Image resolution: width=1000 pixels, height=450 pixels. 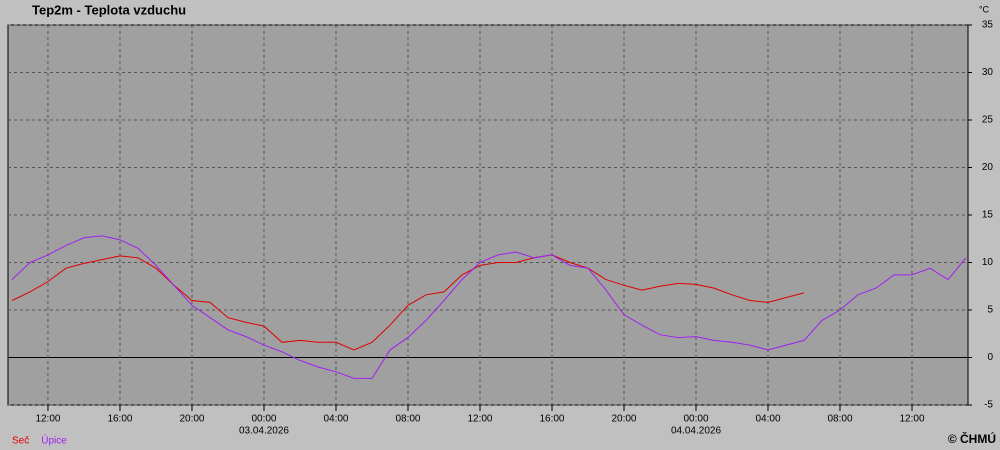 What do you see at coordinates (984, 9) in the screenshot?
I see `y-unit: °C` at bounding box center [984, 9].